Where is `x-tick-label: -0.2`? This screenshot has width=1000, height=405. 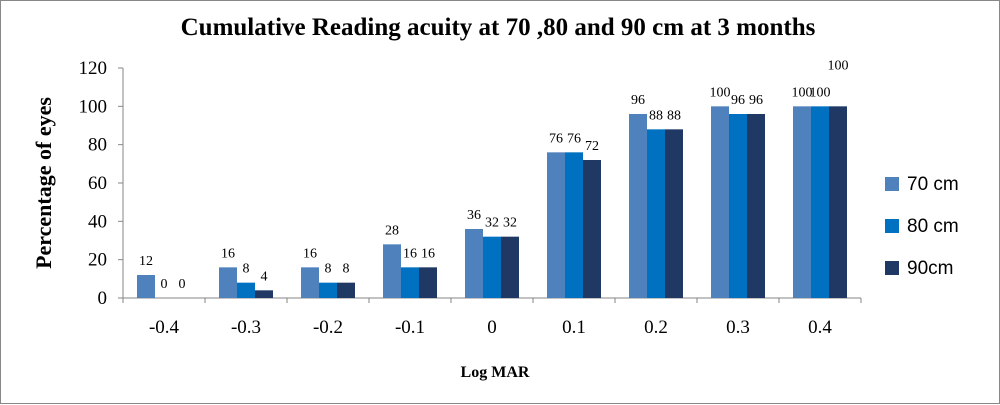 x-tick-label: -0.2 is located at coordinates (328, 327).